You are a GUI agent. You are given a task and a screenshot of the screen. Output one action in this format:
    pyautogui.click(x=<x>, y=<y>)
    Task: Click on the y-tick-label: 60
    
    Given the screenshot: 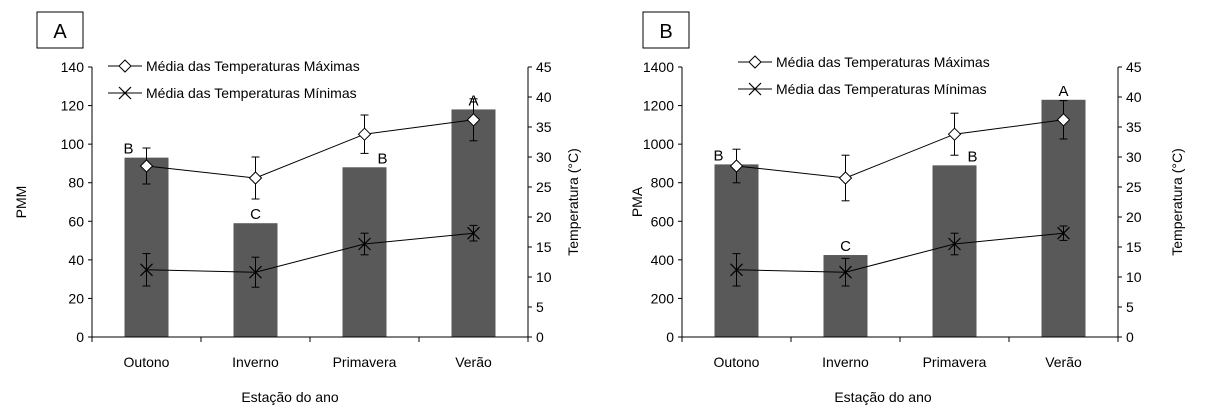 What is the action you would take?
    pyautogui.click(x=76, y=221)
    